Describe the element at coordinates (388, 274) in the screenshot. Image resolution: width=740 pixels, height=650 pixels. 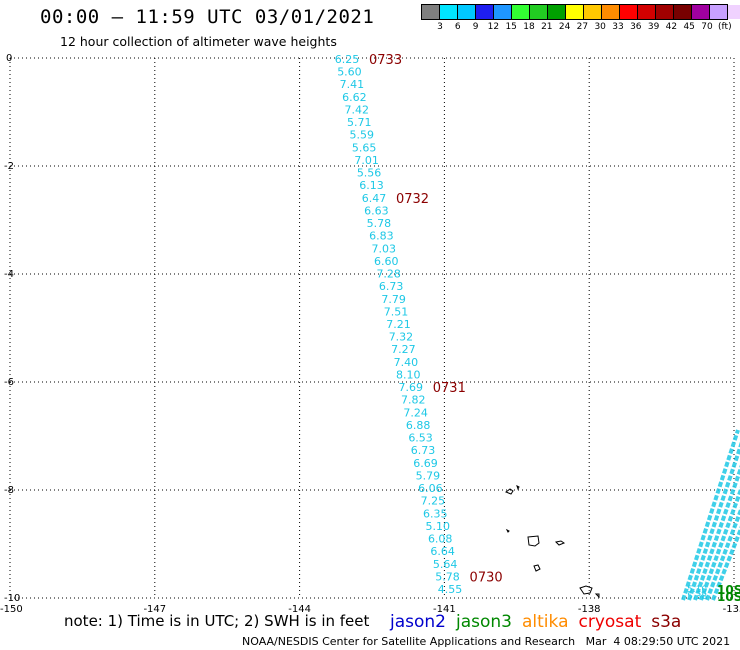
I see `swh-value-label: 7.28` at that location.